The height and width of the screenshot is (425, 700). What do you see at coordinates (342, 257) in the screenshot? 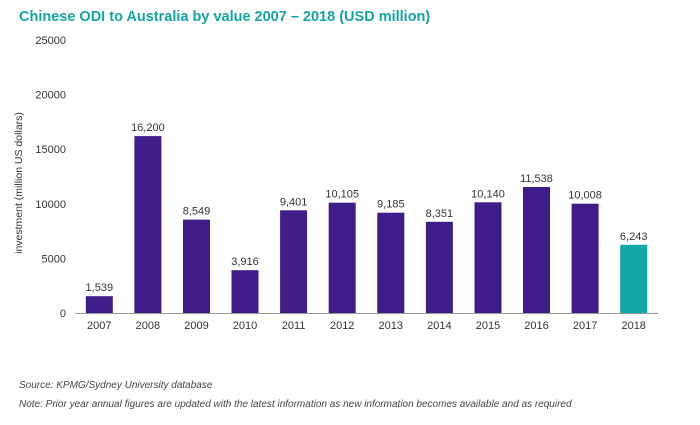
I see `bar-2012` at bounding box center [342, 257].